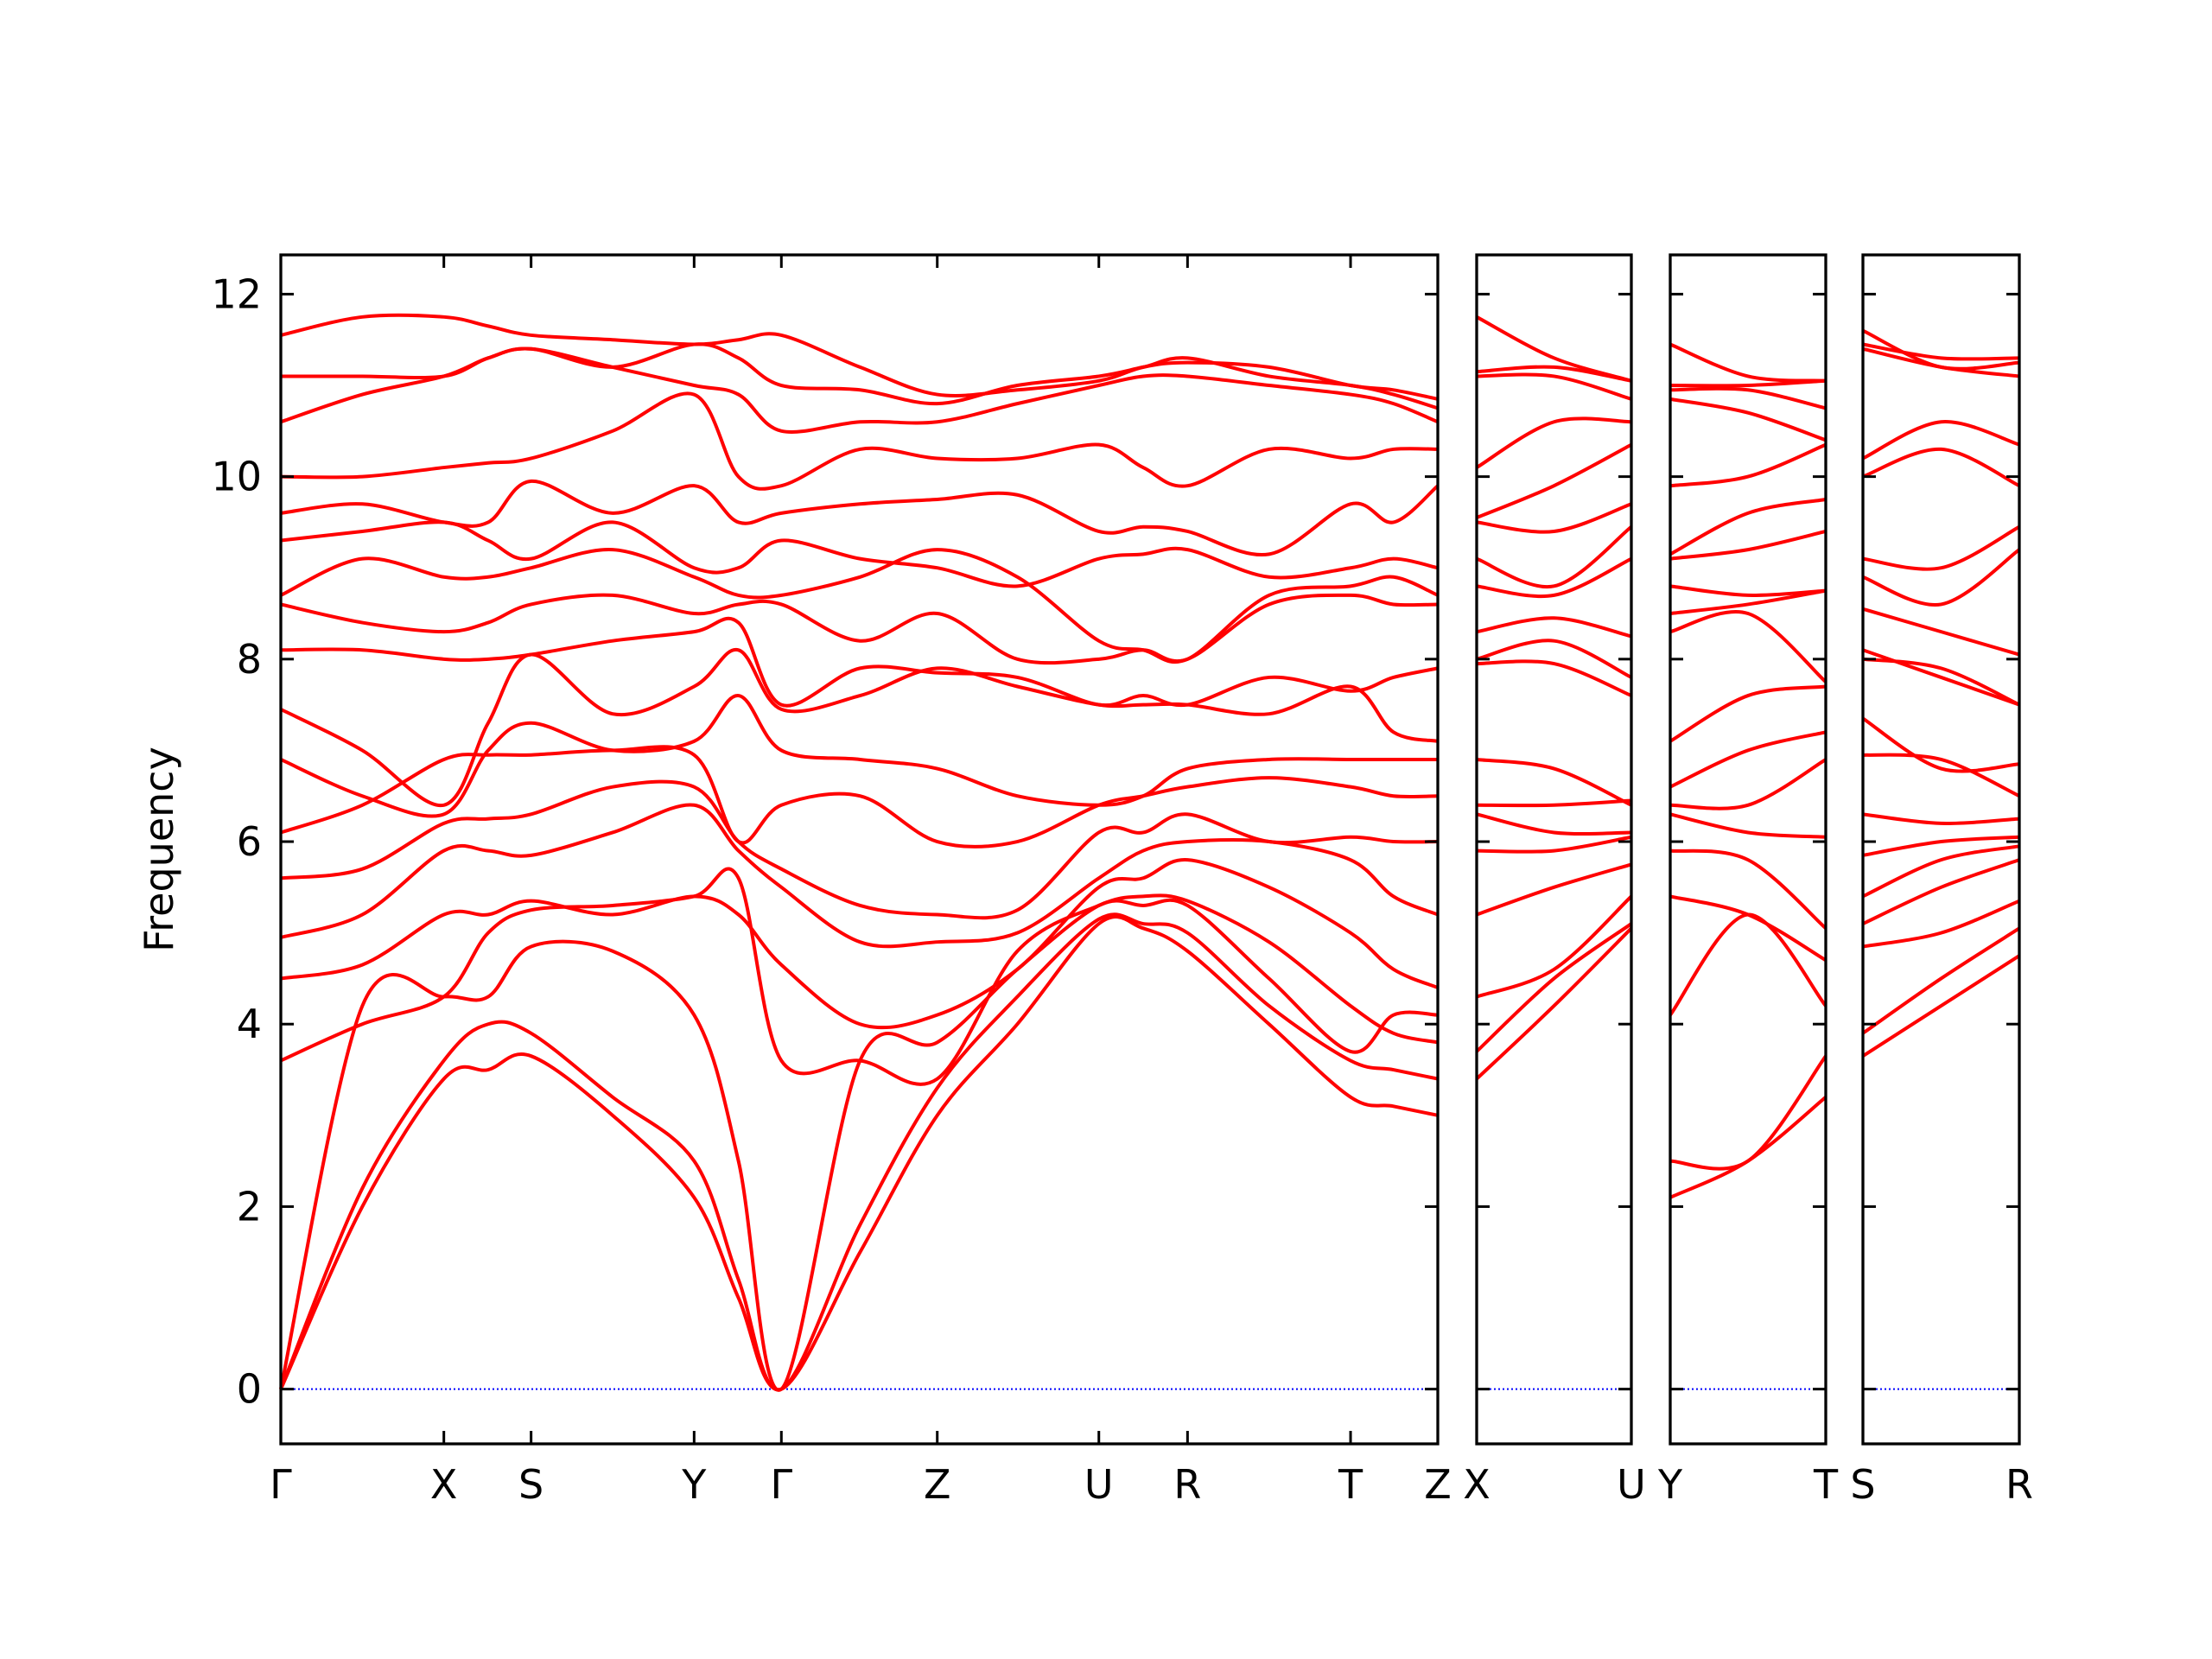 The width and height of the screenshot is (2212, 1659). What do you see at coordinates (236, 477) in the screenshot?
I see `y-tick-label: 10` at bounding box center [236, 477].